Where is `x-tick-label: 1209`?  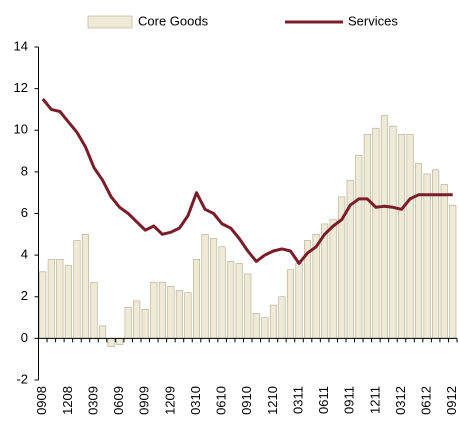
x-tick-label: 1209 is located at coordinates (169, 400).